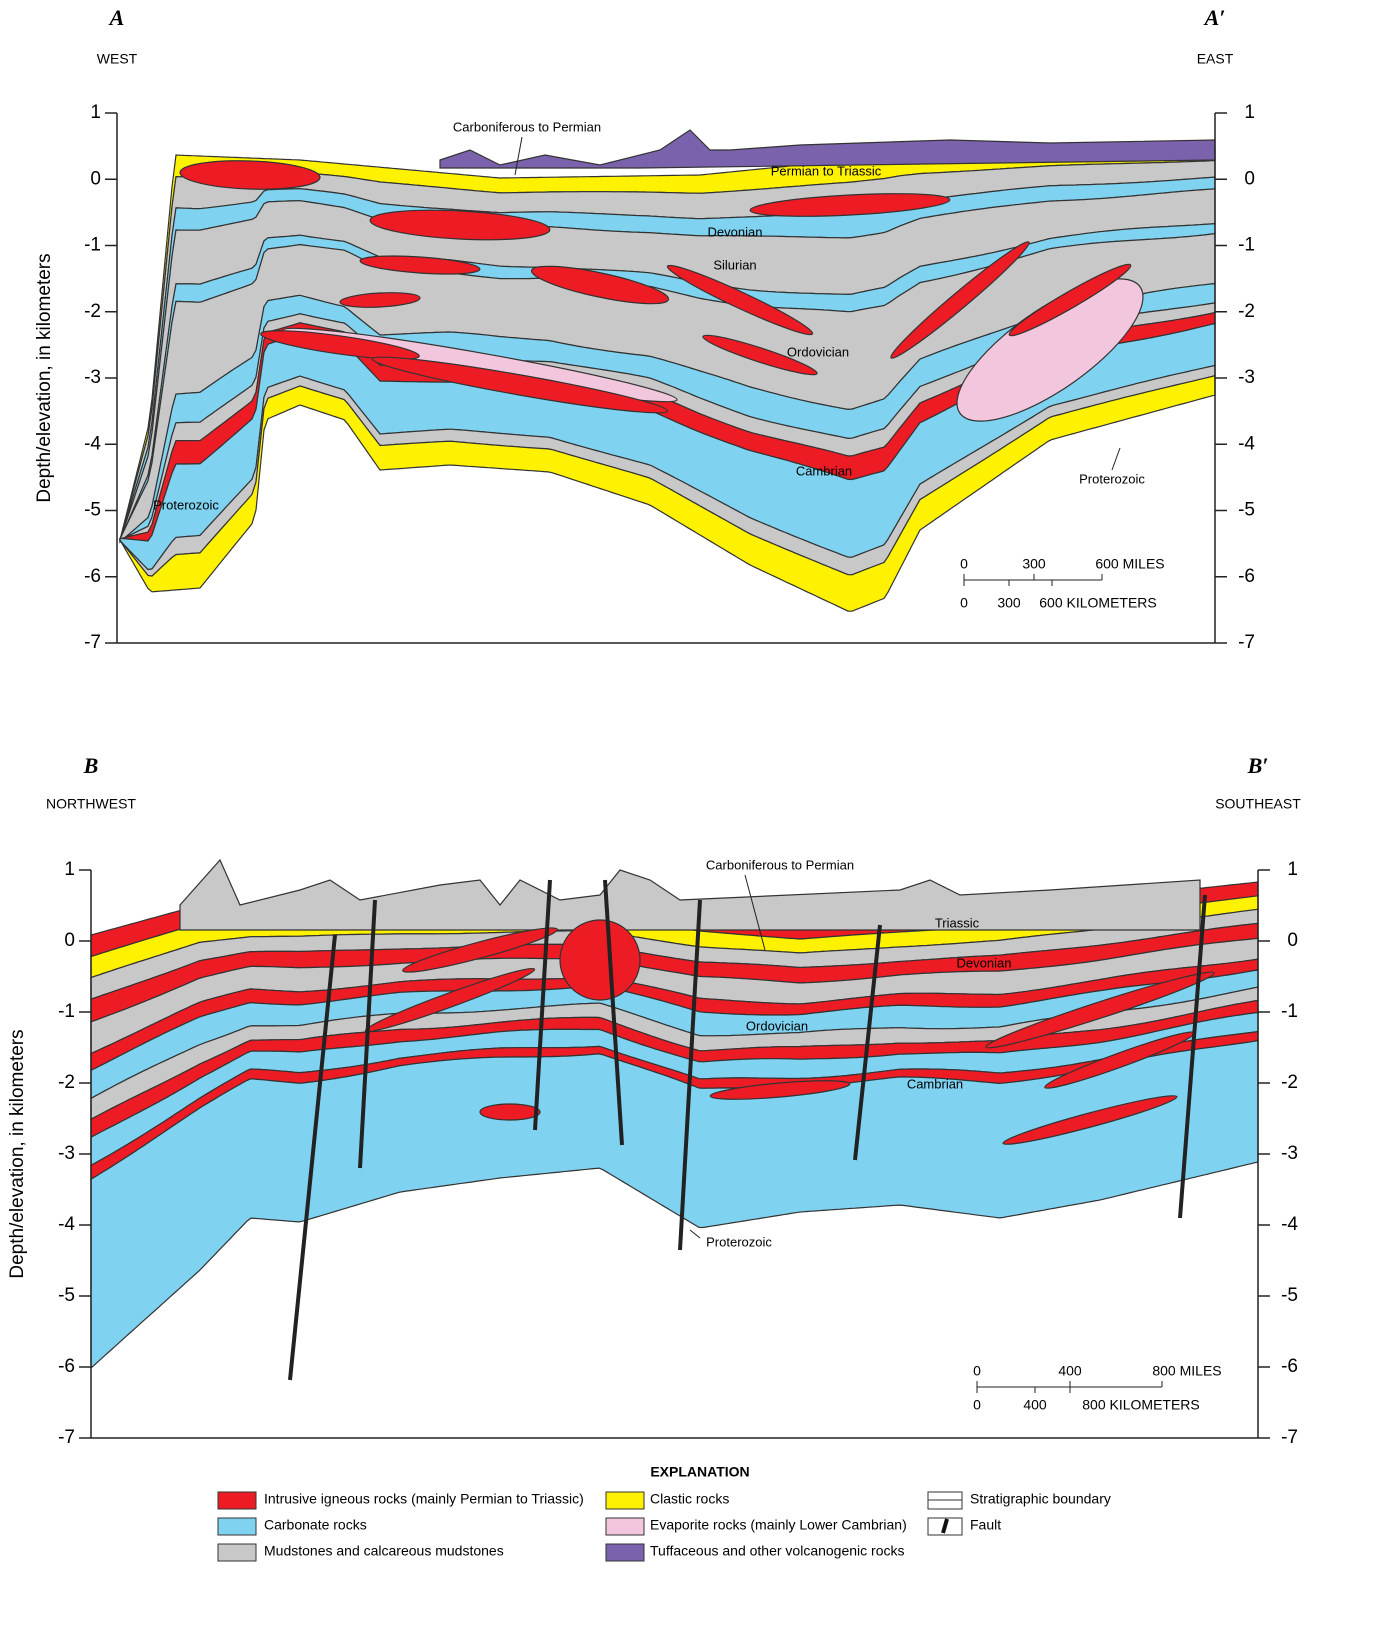  Describe the element at coordinates (699, 1472) in the screenshot. I see `legend-title: EXPLANATION` at that location.